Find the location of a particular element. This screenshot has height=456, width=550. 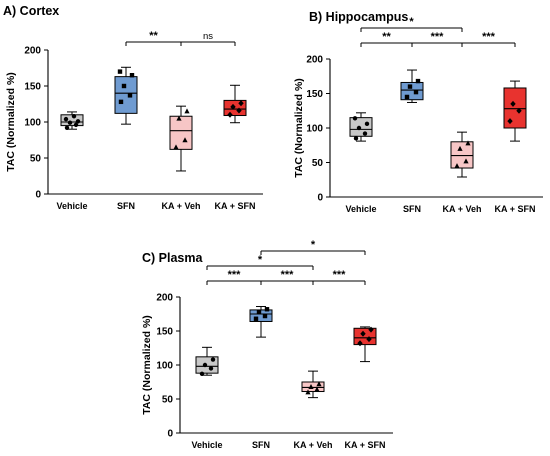

significance-label: ** is located at coordinates (386, 37).